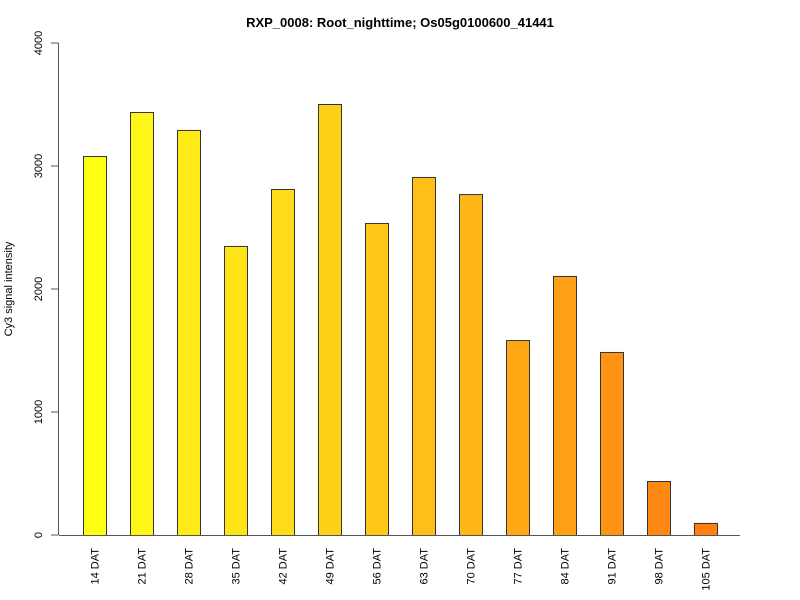  Describe the element at coordinates (46, 284) in the screenshot. I see `y-axis: 0 1000 2000 3000 4000` at that location.